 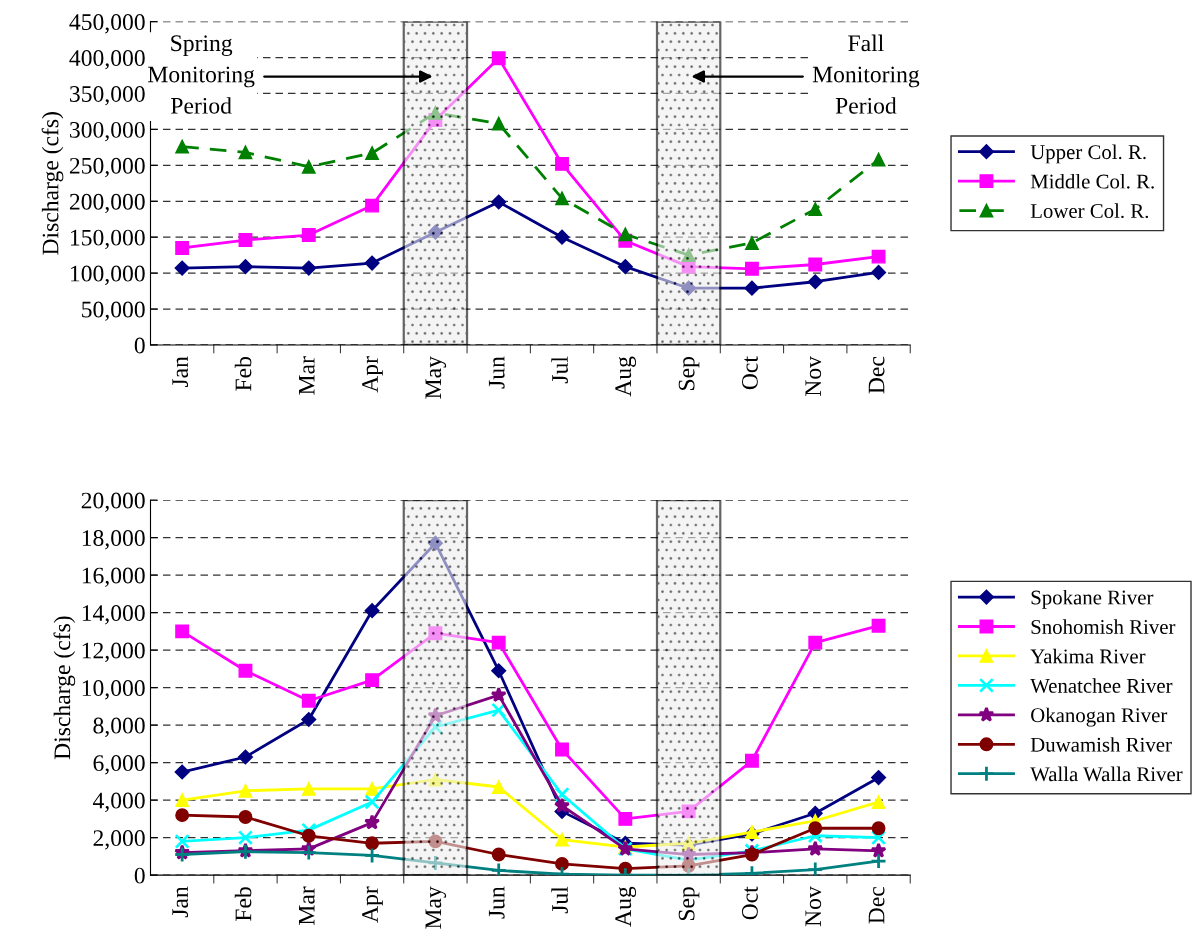 I want to click on legend-label: Wenatchee River, so click(x=1101, y=685).